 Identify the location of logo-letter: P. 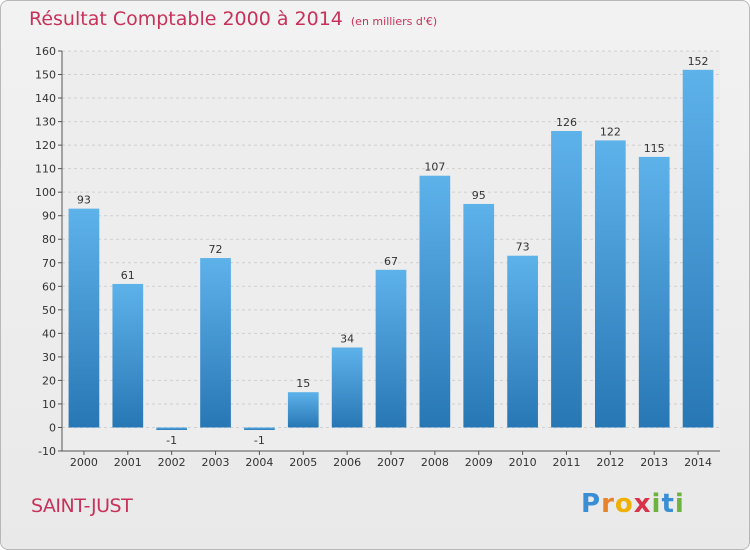
(591, 504).